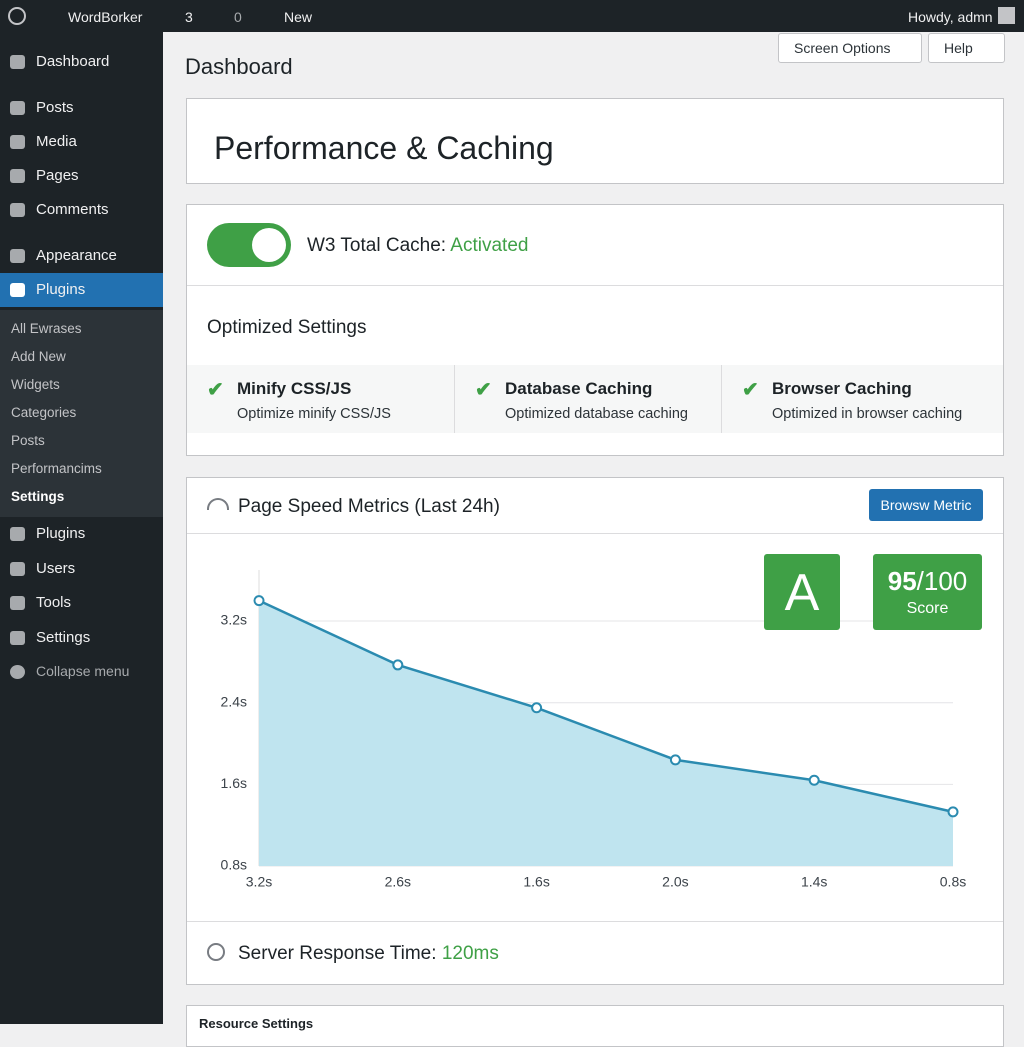  What do you see at coordinates (489, 245) in the screenshot?
I see `cache-value: Activated` at bounding box center [489, 245].